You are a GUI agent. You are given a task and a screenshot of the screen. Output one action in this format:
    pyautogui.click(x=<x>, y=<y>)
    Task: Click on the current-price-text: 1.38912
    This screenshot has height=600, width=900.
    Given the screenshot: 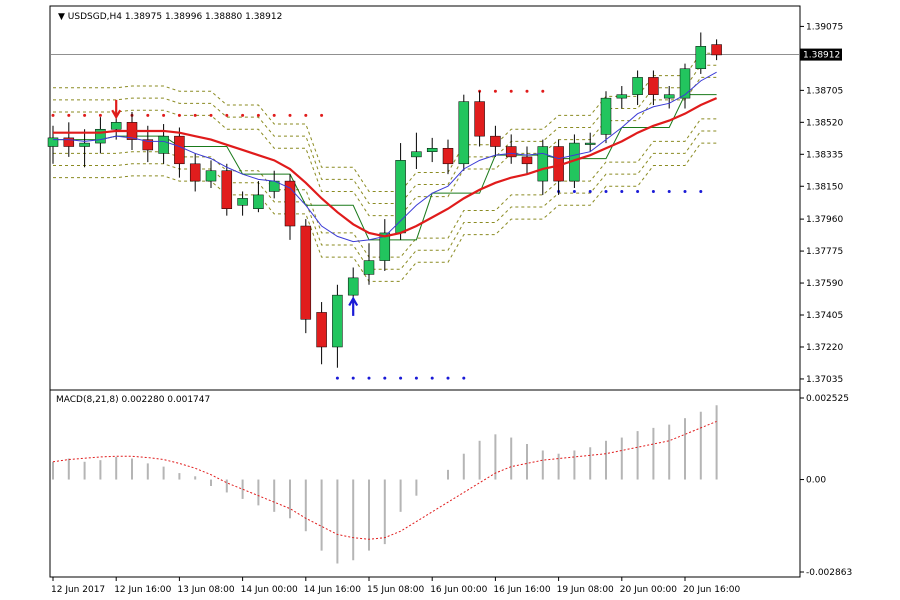 What is the action you would take?
    pyautogui.click(x=821, y=56)
    